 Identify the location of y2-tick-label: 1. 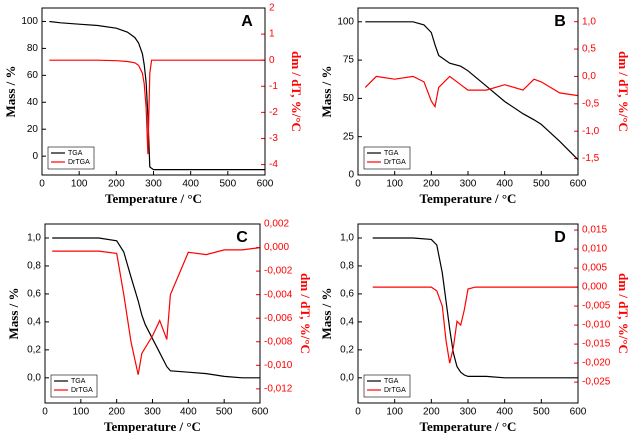
(272, 34).